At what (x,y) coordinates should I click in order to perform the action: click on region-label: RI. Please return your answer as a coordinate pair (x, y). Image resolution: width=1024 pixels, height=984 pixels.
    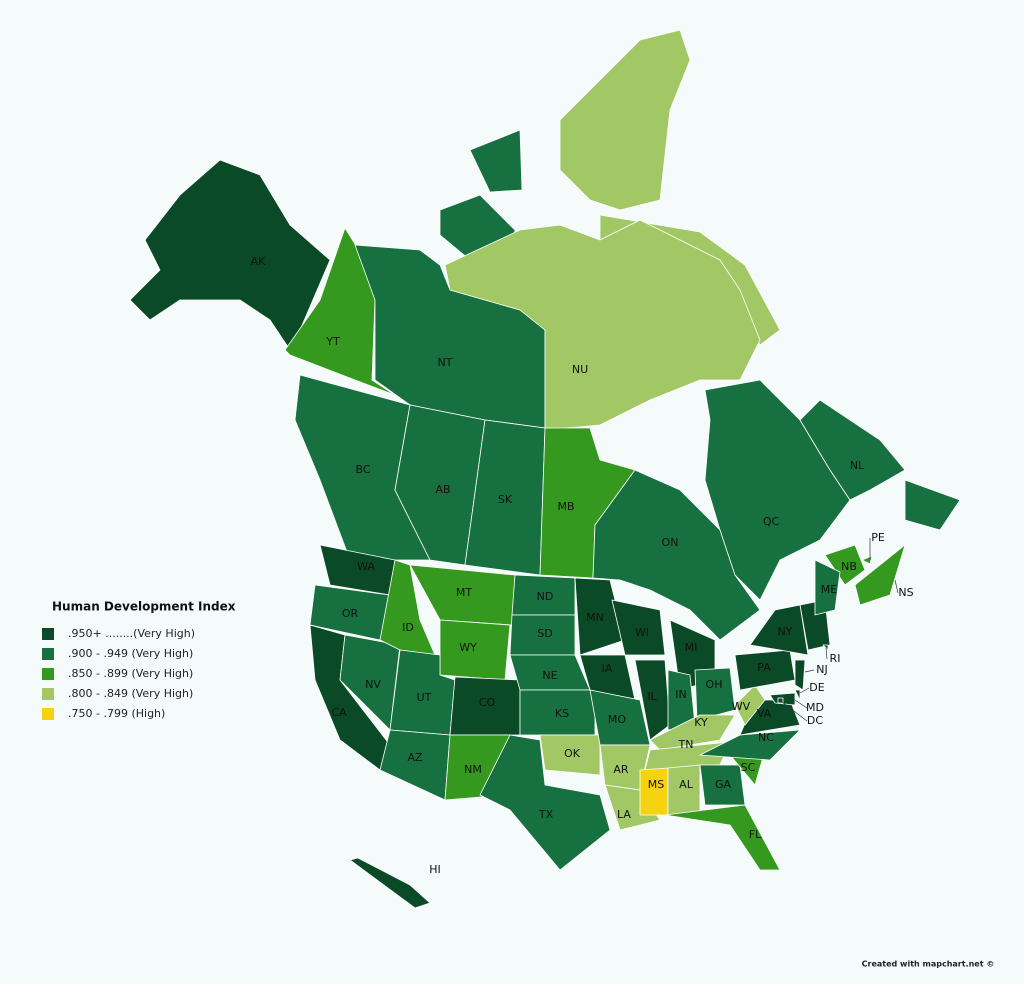
    Looking at the image, I should click on (835, 658).